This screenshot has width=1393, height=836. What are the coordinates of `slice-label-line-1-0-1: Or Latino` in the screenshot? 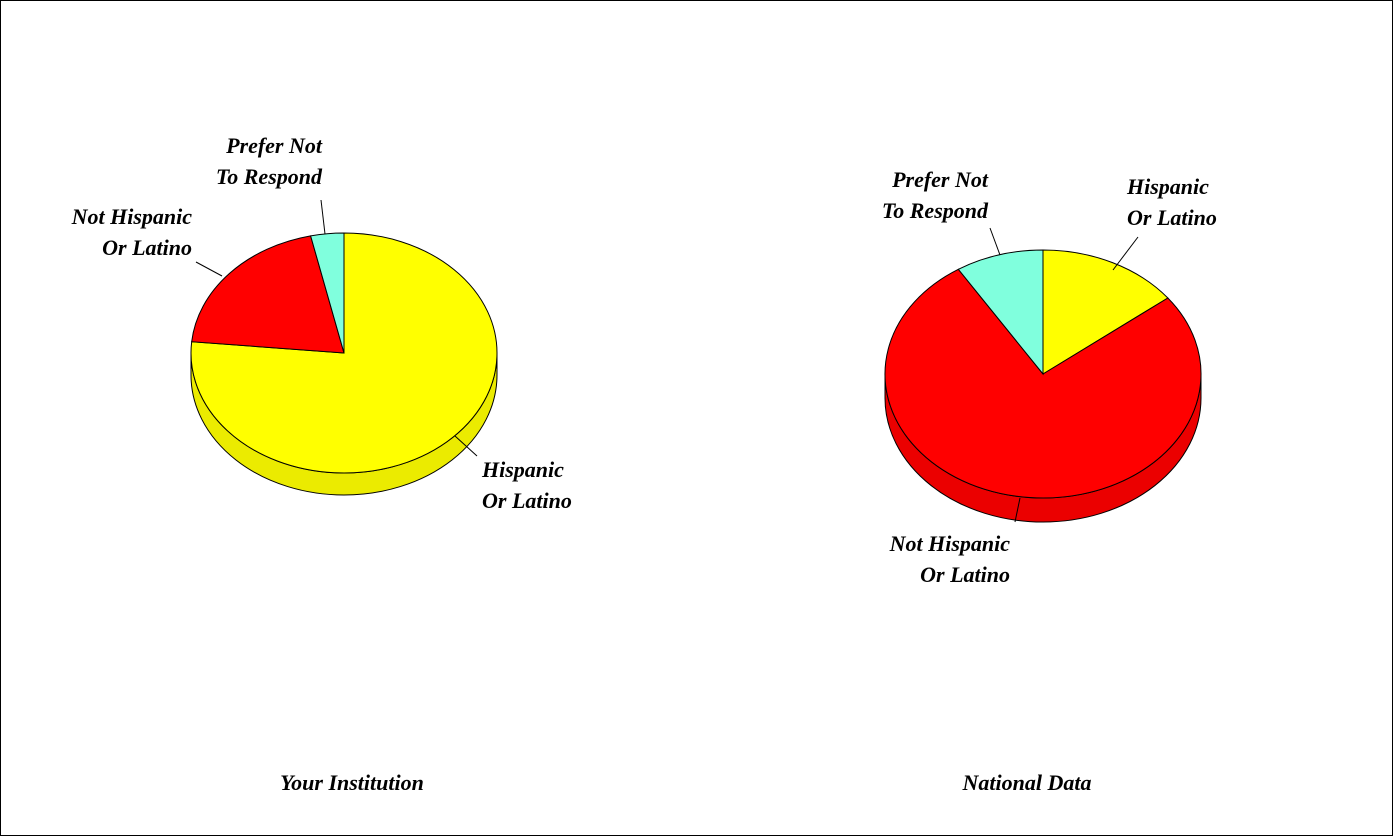 It's located at (1172, 217).